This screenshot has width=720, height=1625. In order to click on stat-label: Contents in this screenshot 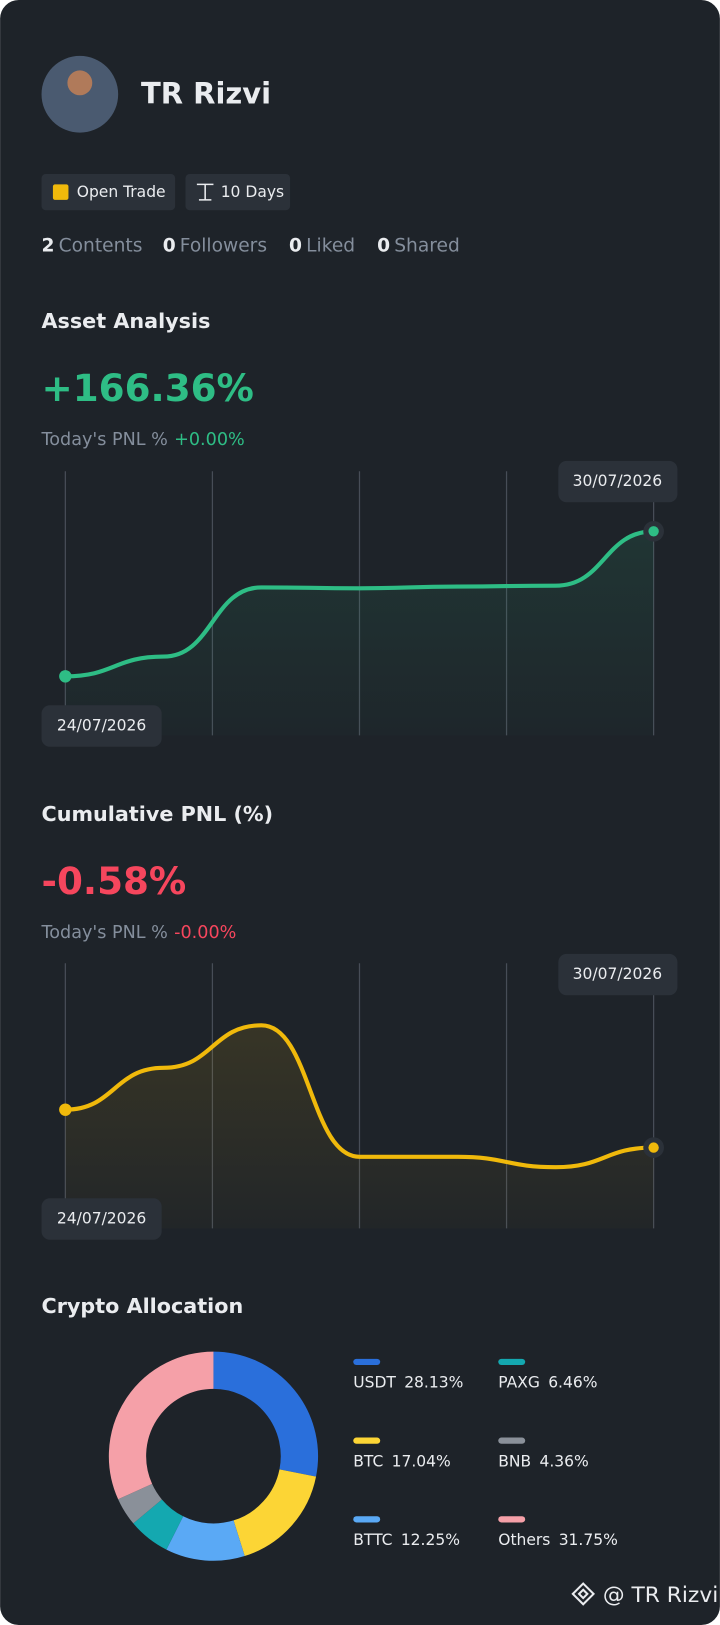, I will do `click(101, 245)`.